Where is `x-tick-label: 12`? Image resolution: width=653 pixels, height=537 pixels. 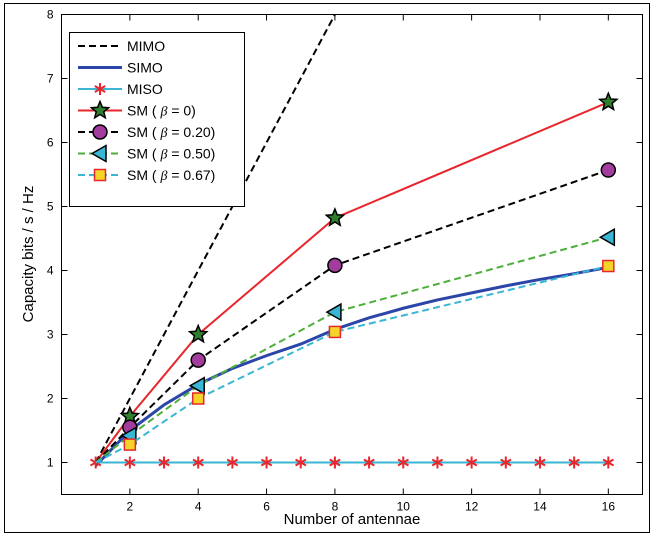
x-tick-label: 12 is located at coordinates (472, 507).